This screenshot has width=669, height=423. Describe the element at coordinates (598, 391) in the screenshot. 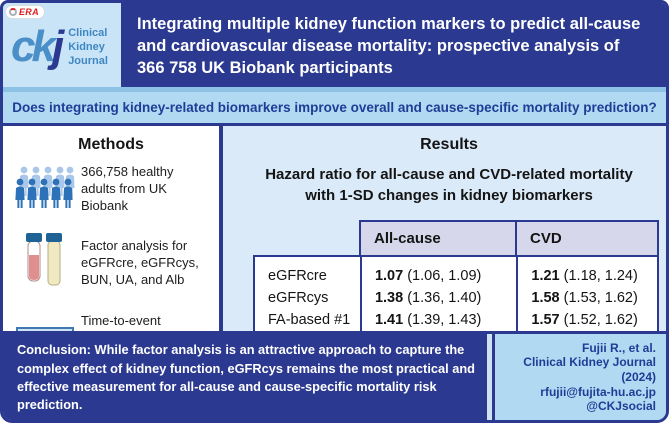

I see `email-line: rfujii@fujita-hu.ac.jp` at that location.